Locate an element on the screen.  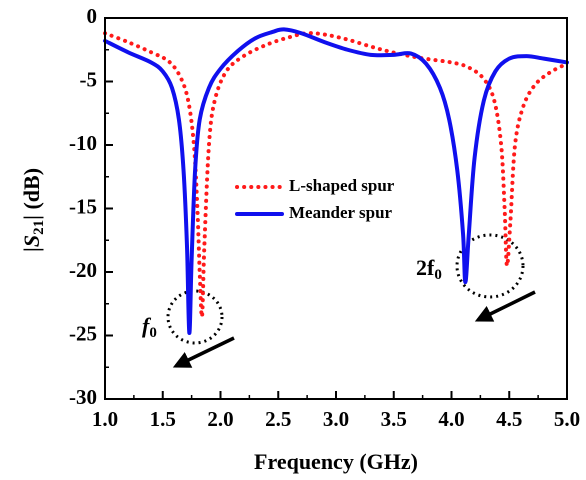
annotation-text: 2f is located at coordinates (425, 267).